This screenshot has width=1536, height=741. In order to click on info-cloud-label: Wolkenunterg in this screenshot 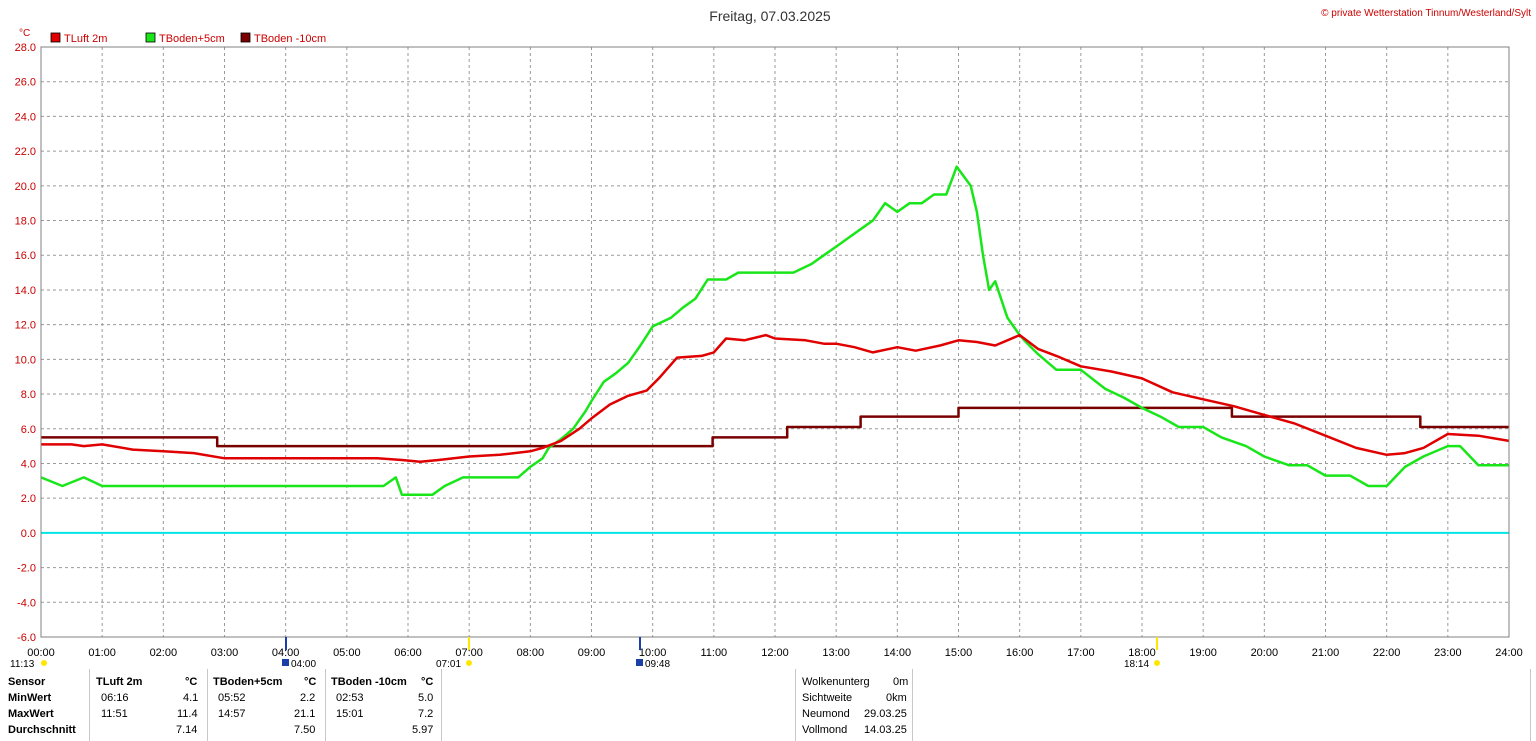, I will do `click(836, 682)`.